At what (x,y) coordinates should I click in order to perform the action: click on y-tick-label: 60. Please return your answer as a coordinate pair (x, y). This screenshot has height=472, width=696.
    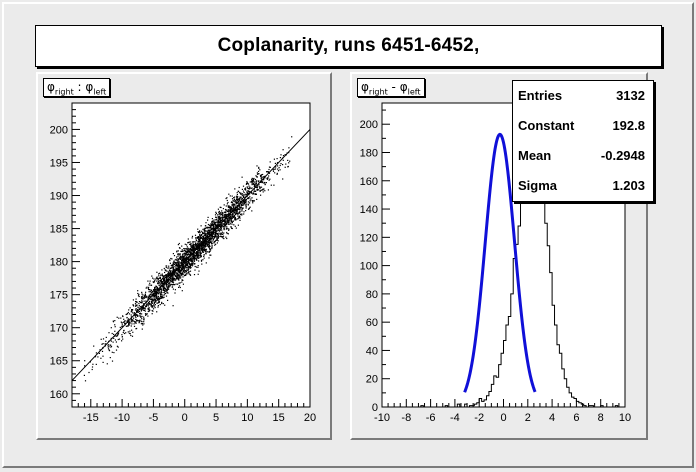
    Looking at the image, I should click on (372, 323).